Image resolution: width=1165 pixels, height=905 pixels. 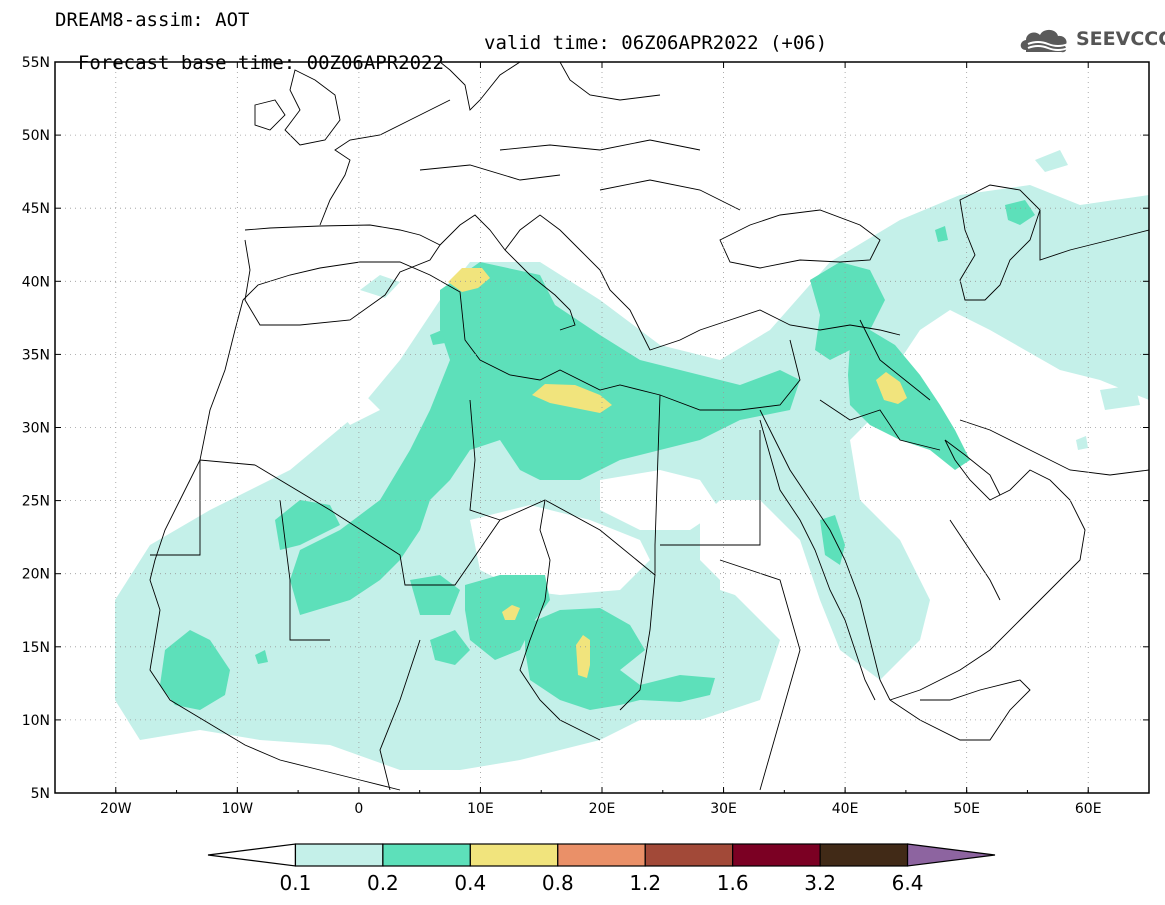 I want to click on cloud-logo-icon, so click(x=1044, y=41).